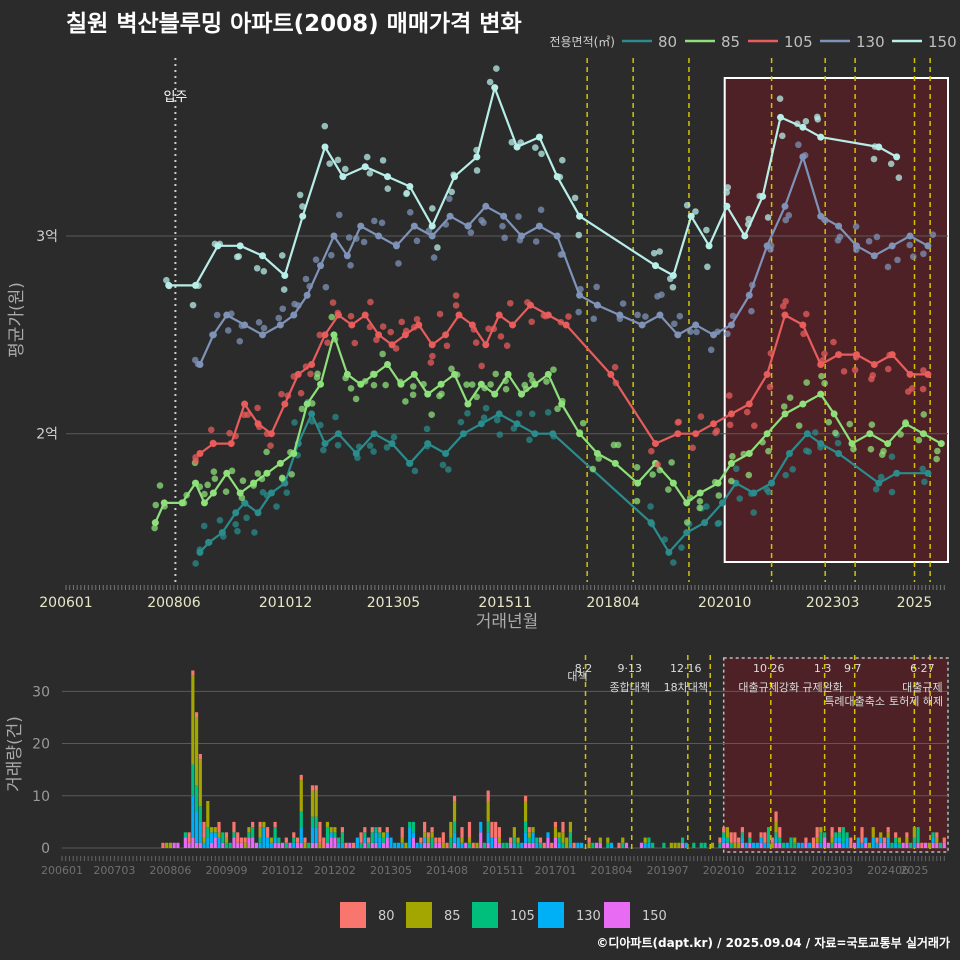 The height and width of the screenshot is (960, 960). What do you see at coordinates (914, 870) in the screenshot?
I see `x-tick-label-volume: 2025` at bounding box center [914, 870].